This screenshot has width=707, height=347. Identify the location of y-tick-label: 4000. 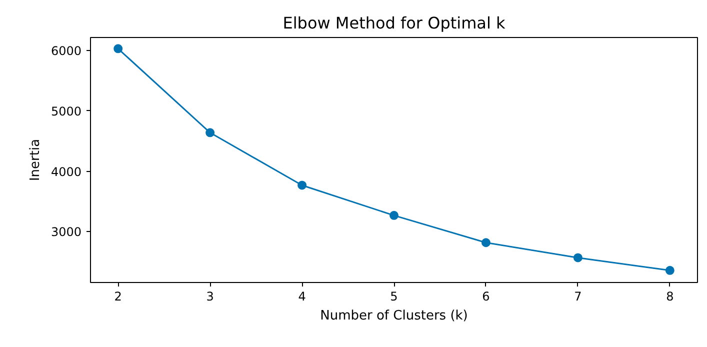
(66, 171).